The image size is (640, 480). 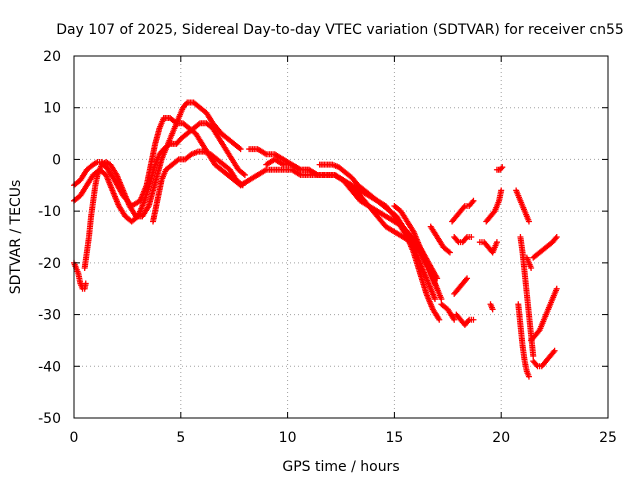 I want to click on y-tick-label: 0, so click(x=56, y=160).